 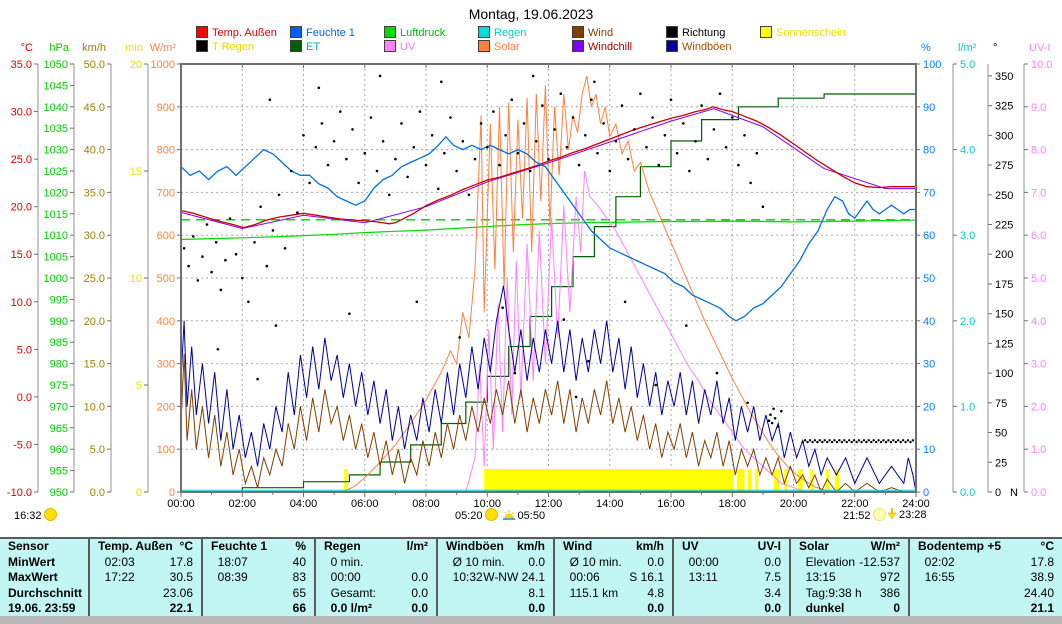 What do you see at coordinates (601, 33) in the screenshot?
I see `legend-label: Wind` at bounding box center [601, 33].